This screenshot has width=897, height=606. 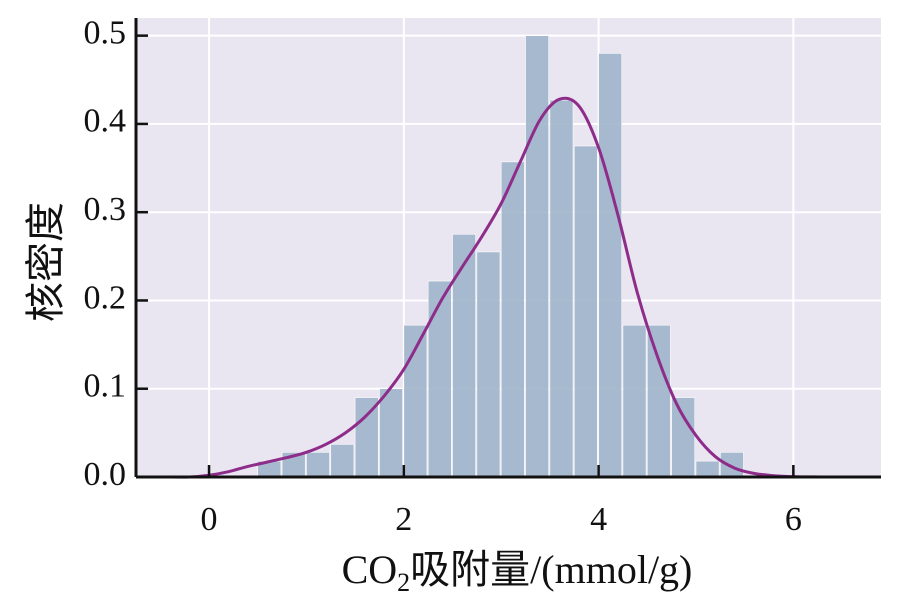 I want to click on y-tick-label: 0.2, so click(x=105, y=297).